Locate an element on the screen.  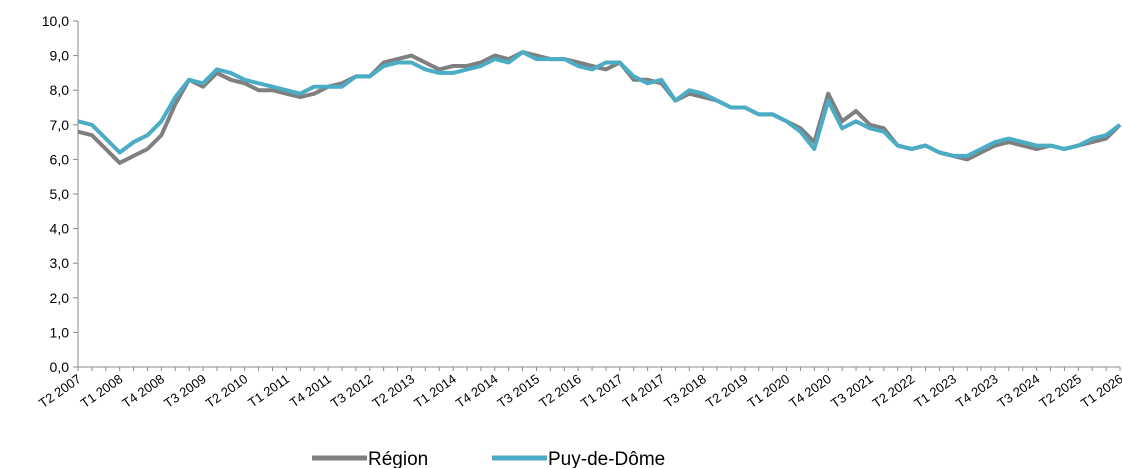
x-tick-label: T3 2021 is located at coordinates (852, 391).